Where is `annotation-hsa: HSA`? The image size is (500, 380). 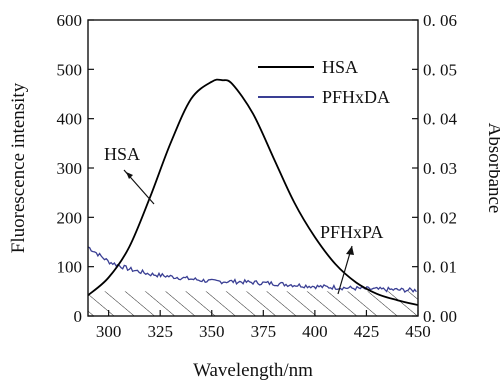 annotation-hsa: HSA is located at coordinates (129, 174).